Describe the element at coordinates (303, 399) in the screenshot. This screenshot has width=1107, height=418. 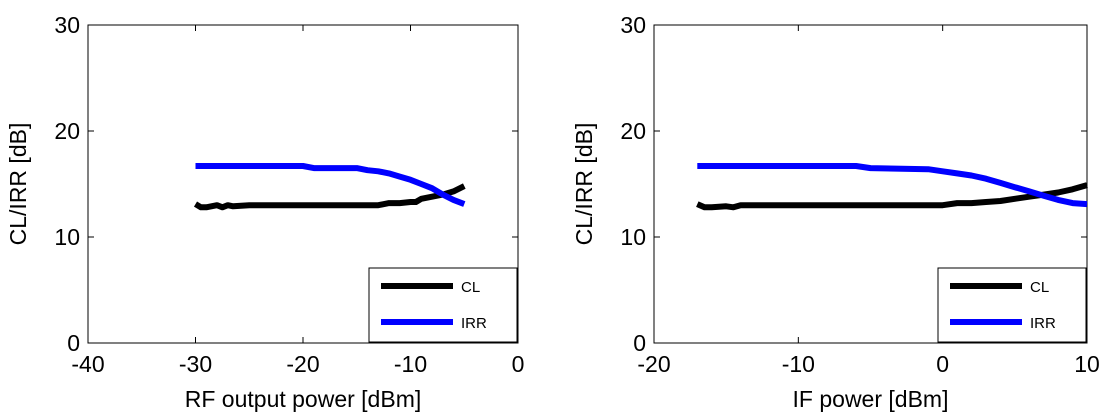
I see `x-axis-label: RF output power [dBm]` at that location.